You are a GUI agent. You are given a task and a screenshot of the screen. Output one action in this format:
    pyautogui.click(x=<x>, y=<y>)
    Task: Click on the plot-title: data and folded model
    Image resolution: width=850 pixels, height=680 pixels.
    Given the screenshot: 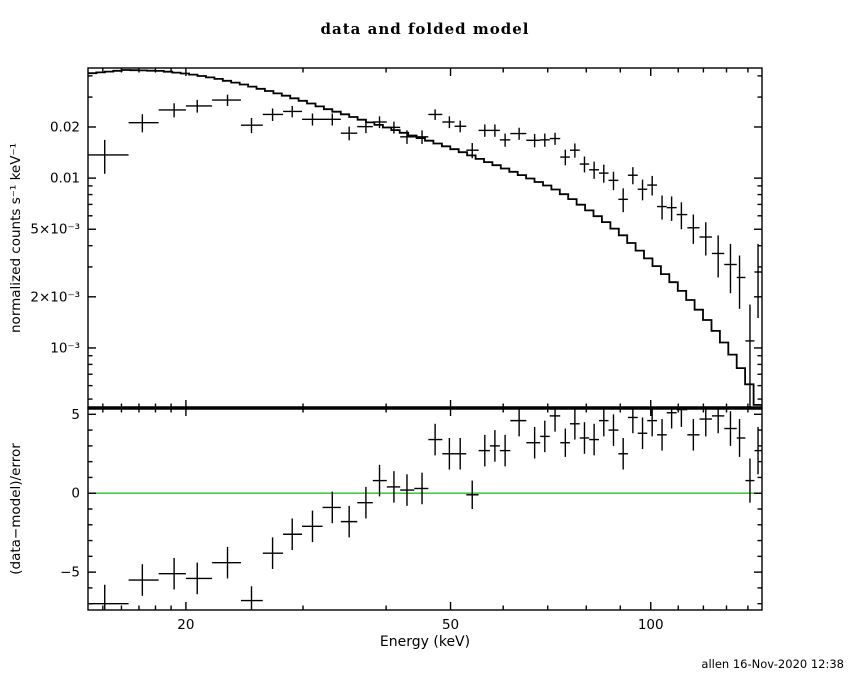 What is the action you would take?
    pyautogui.click(x=425, y=29)
    